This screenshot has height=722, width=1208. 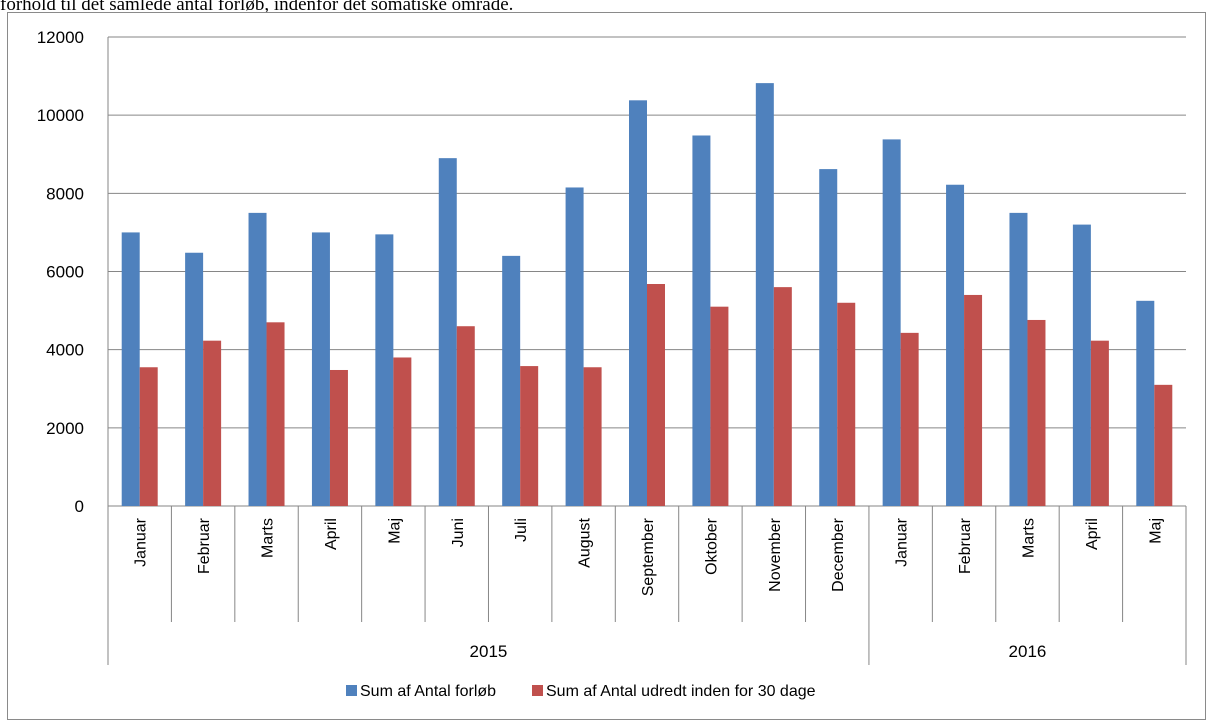 What do you see at coordinates (585, 542) in the screenshot?
I see `x-tick-label: August` at bounding box center [585, 542].